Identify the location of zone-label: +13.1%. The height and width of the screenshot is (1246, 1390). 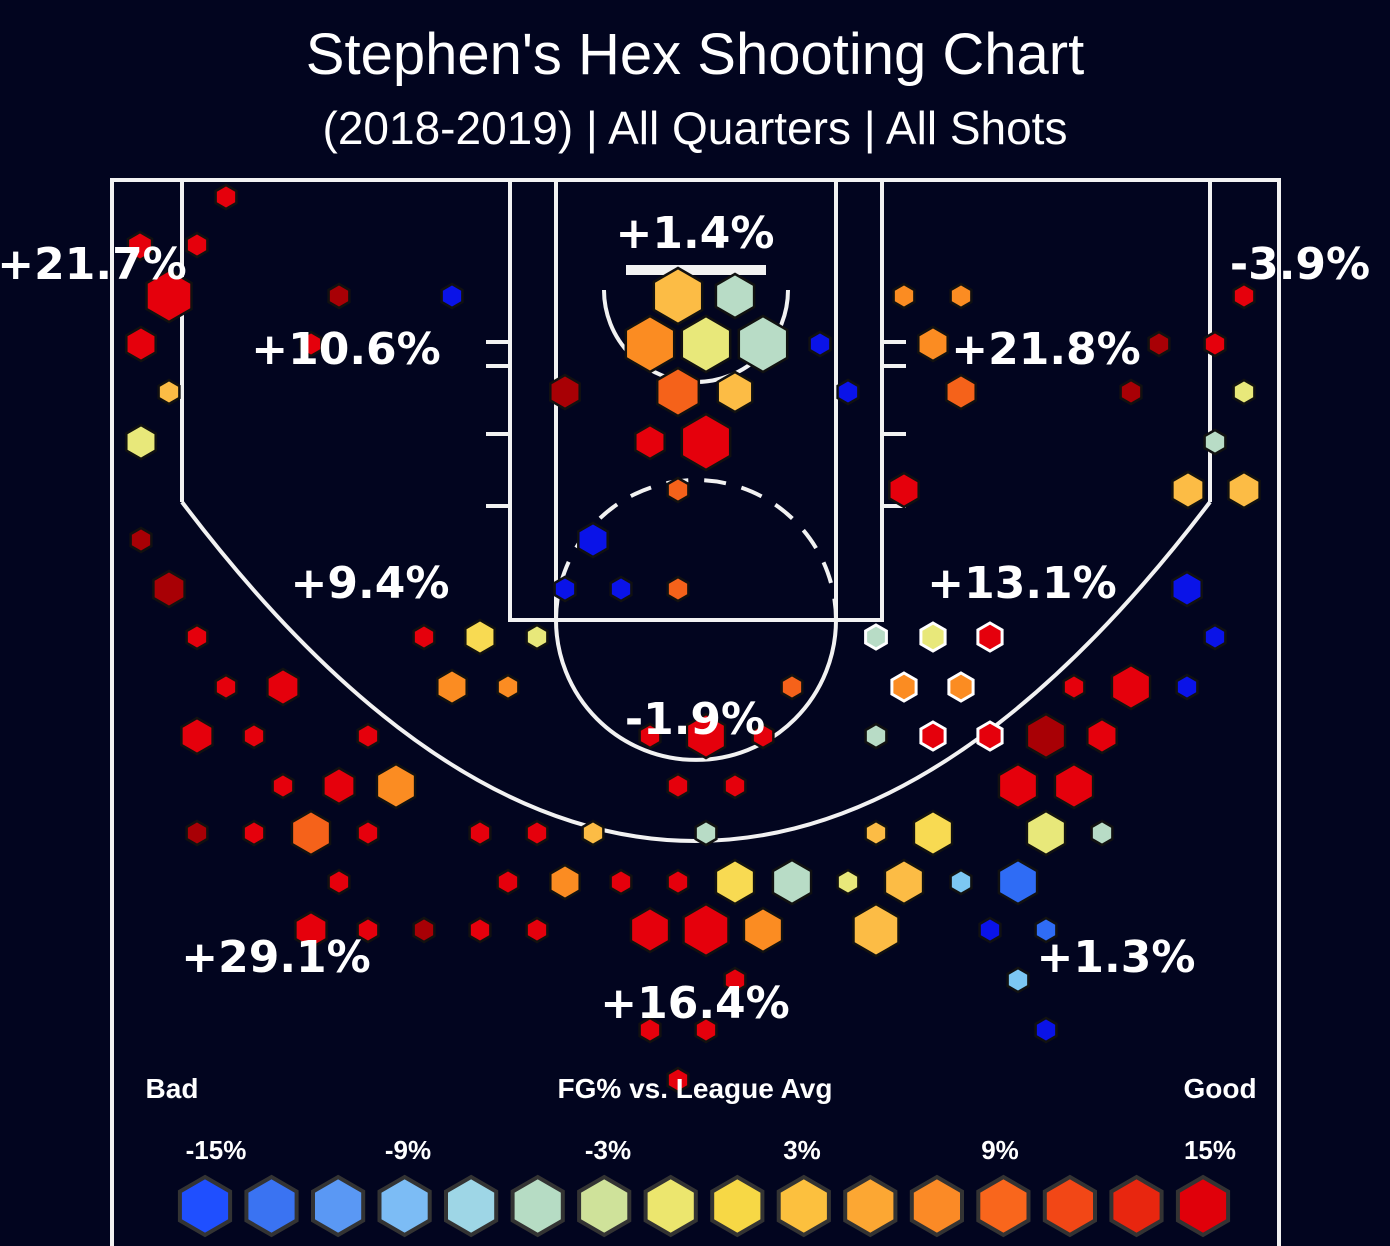
(1022, 583).